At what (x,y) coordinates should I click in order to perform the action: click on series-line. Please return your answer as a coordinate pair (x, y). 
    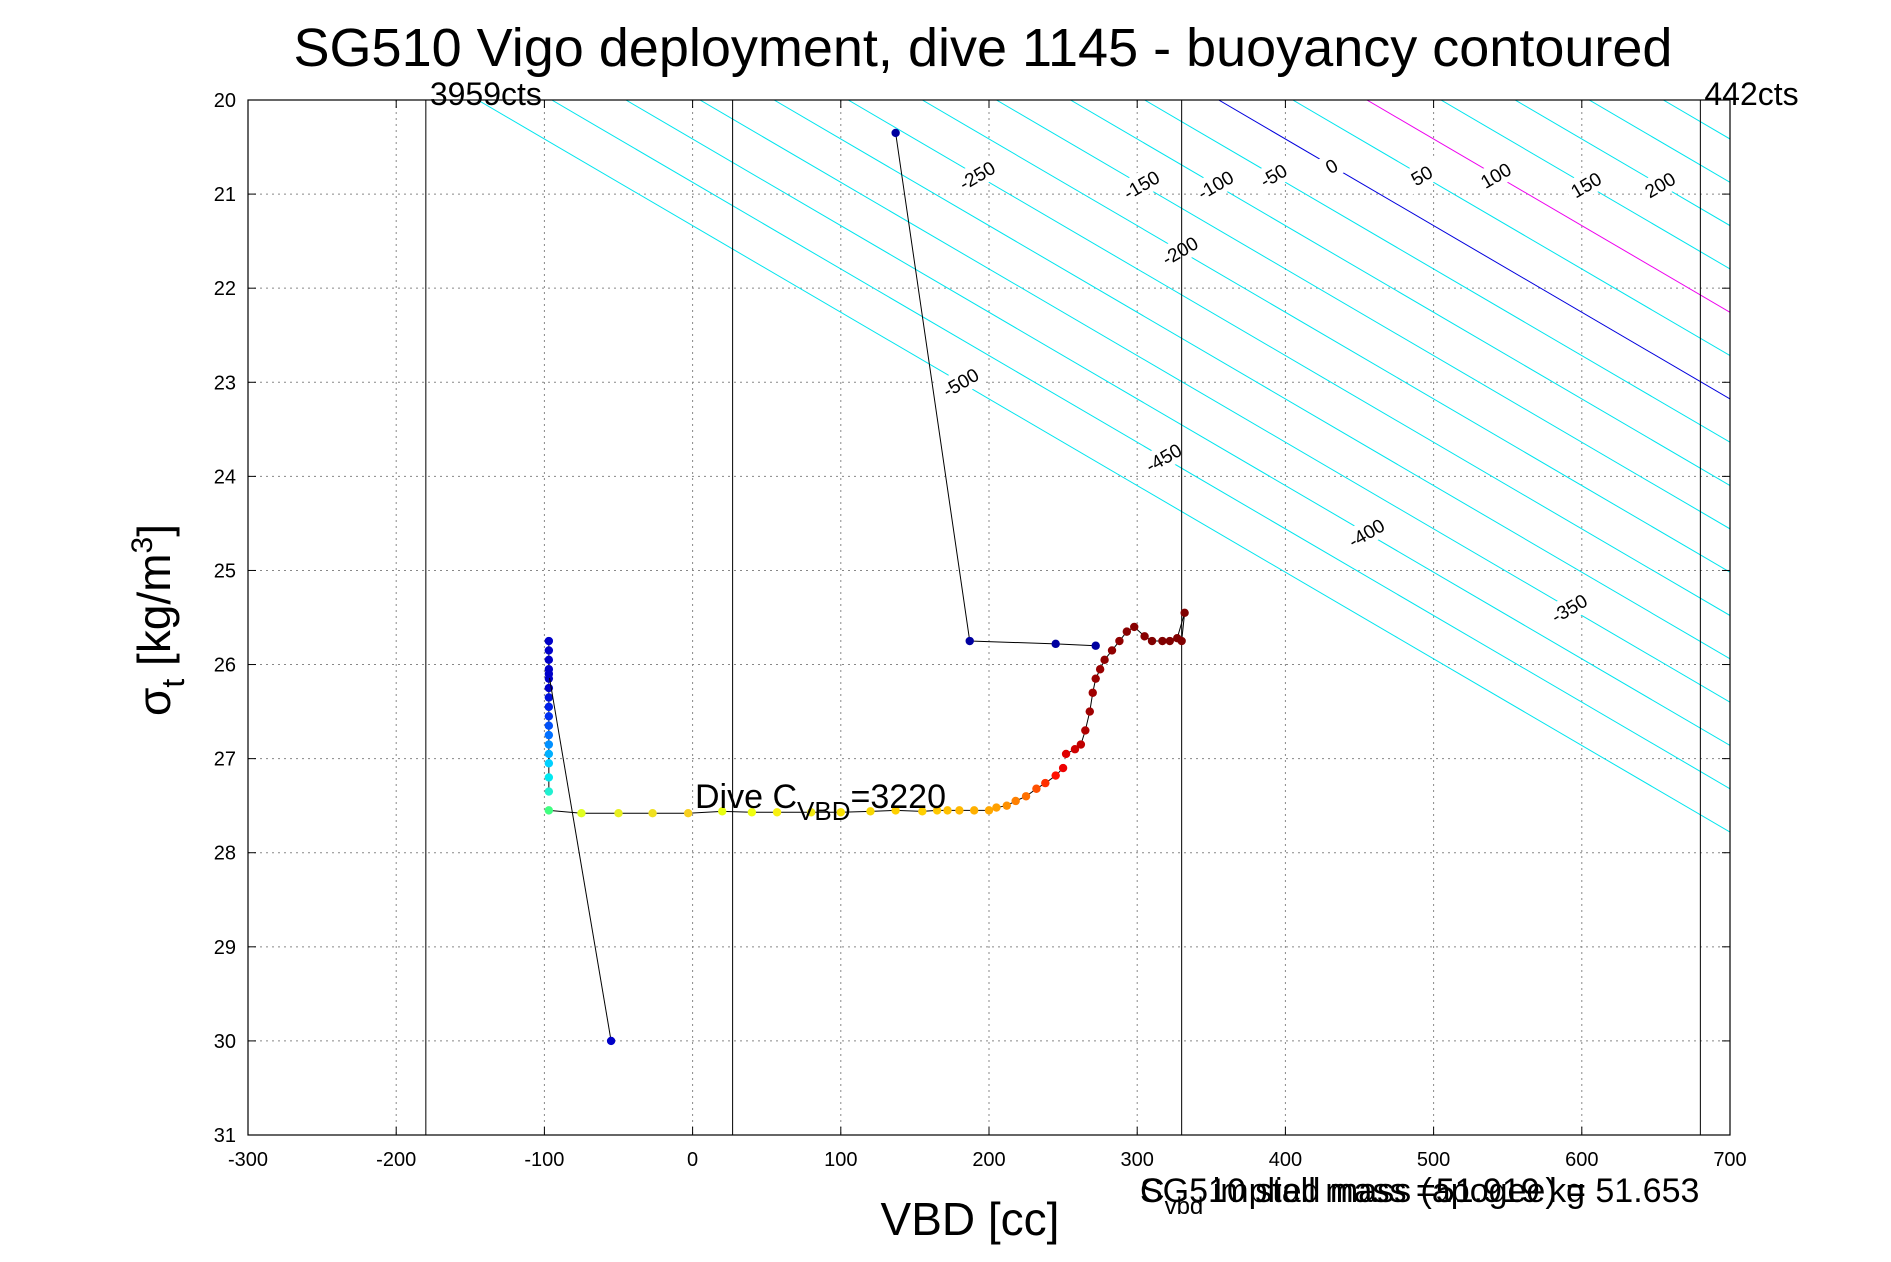
    Looking at the image, I should click on (995, 389).